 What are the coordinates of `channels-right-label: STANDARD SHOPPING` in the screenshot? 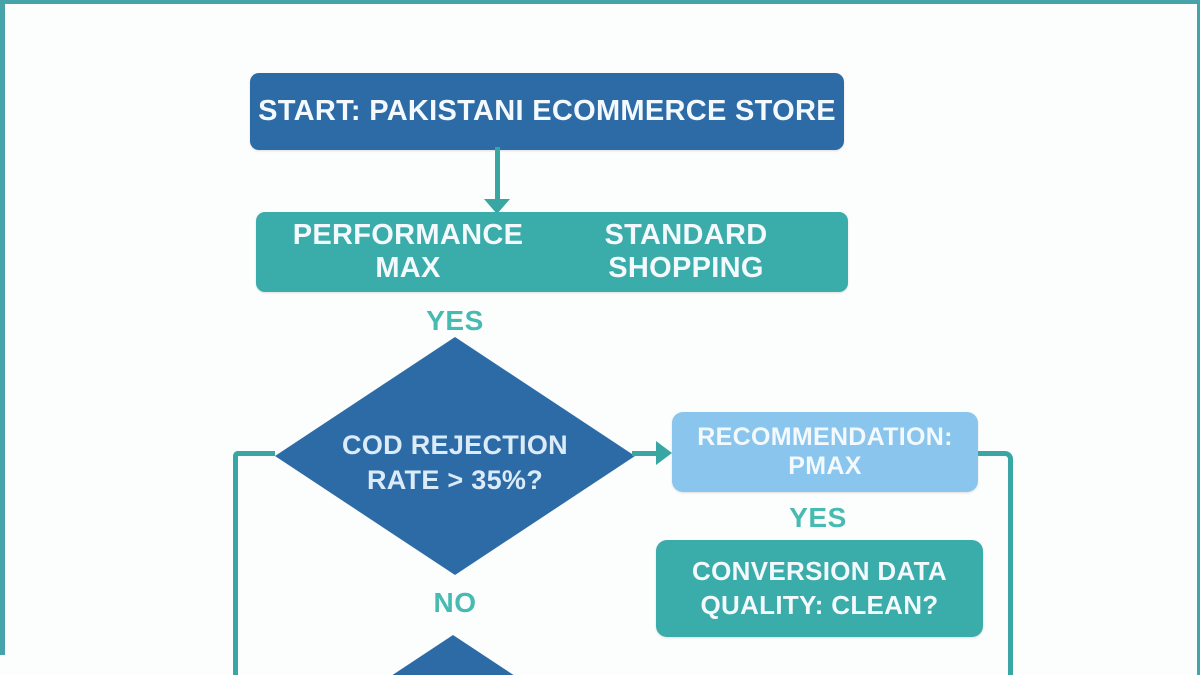 It's located at (686, 251).